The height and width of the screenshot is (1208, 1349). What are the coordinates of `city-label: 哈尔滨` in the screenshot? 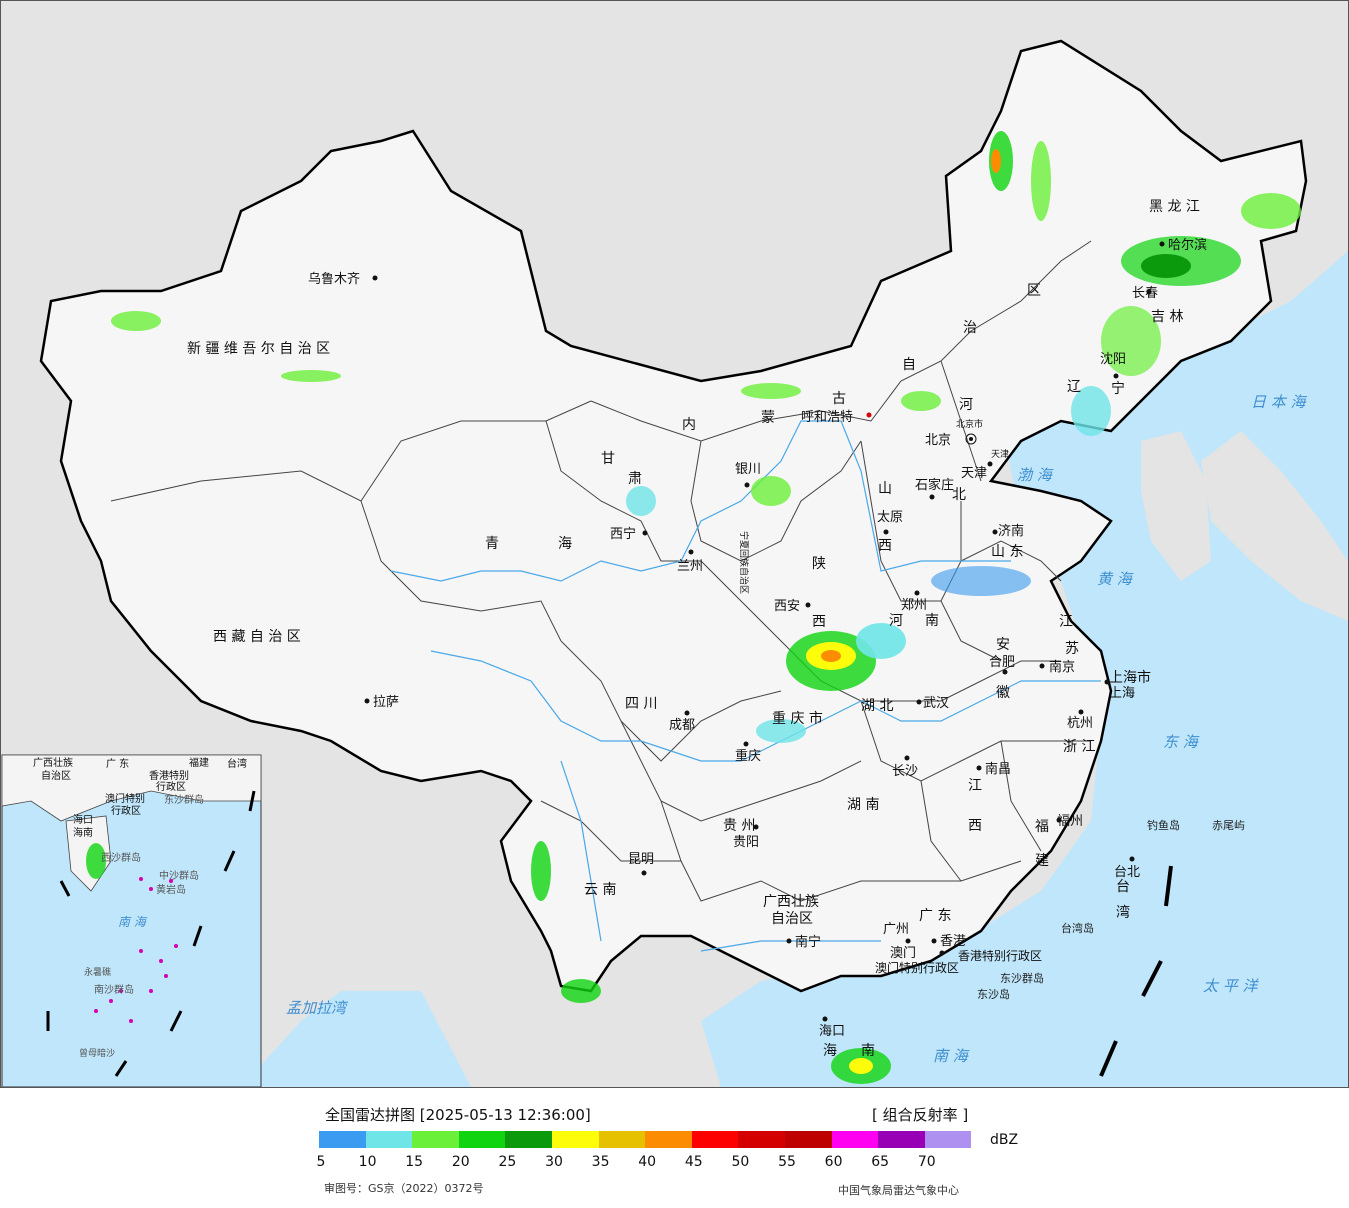 It's located at (1187, 245).